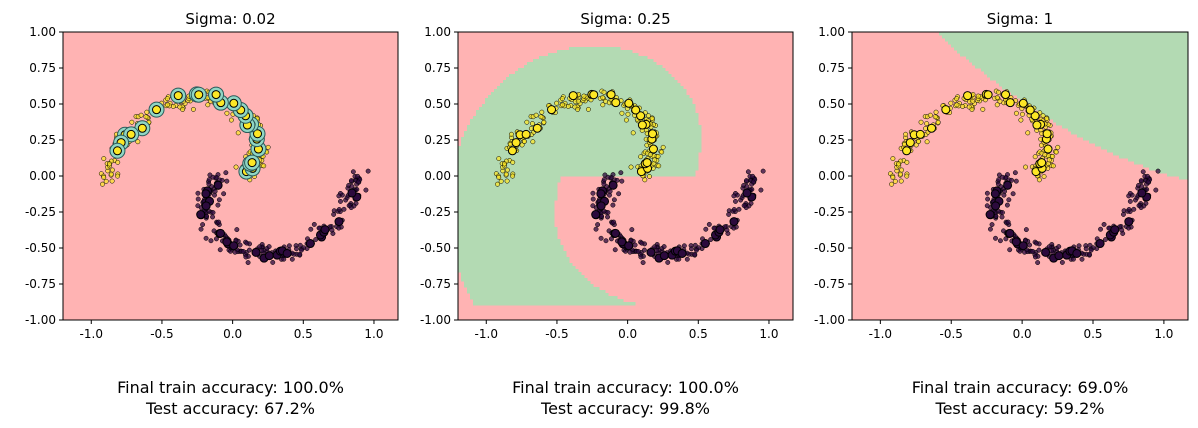 The width and height of the screenshot is (1198, 428). I want to click on train-accuracy-caption: Final train accuracy: 100.0%, so click(230, 387).